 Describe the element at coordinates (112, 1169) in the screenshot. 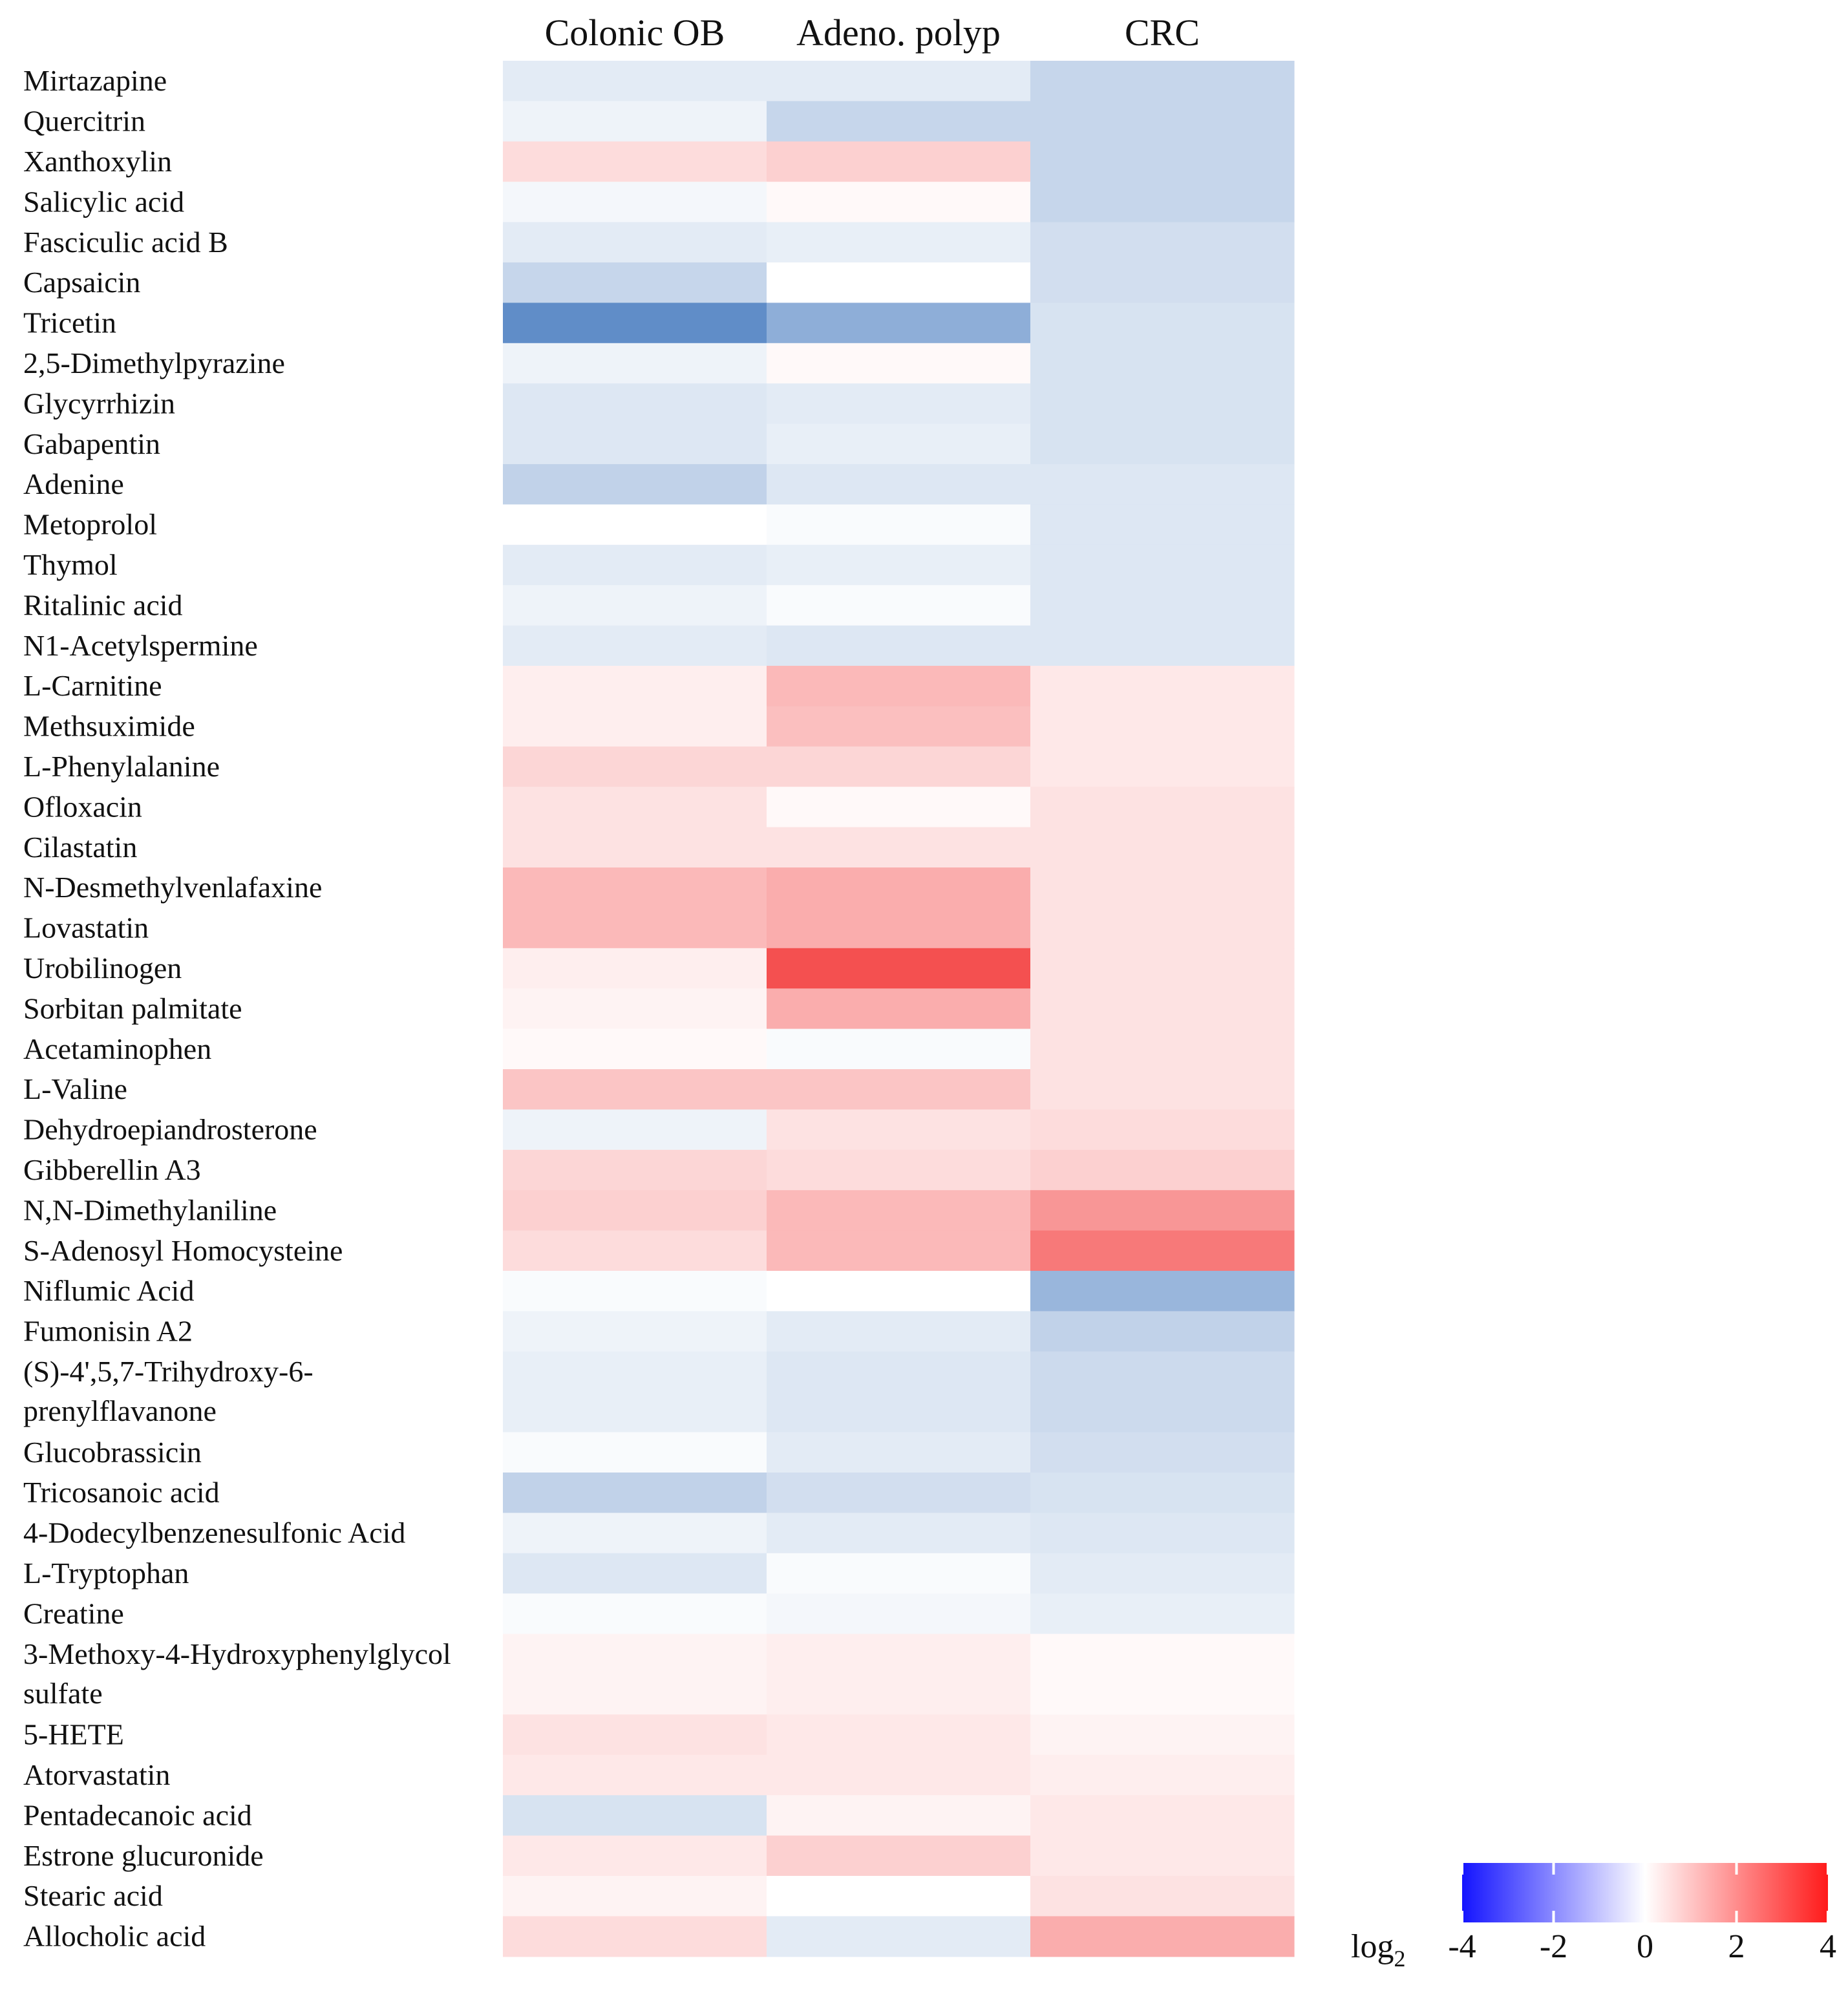

I see `row-label: Gibberellin A3` at that location.